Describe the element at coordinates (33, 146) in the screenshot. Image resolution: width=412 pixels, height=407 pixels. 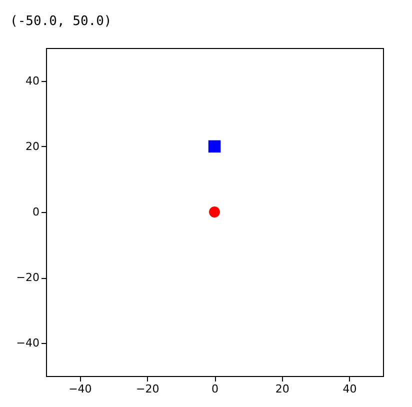
I see `y-tick-label: 20` at that location.